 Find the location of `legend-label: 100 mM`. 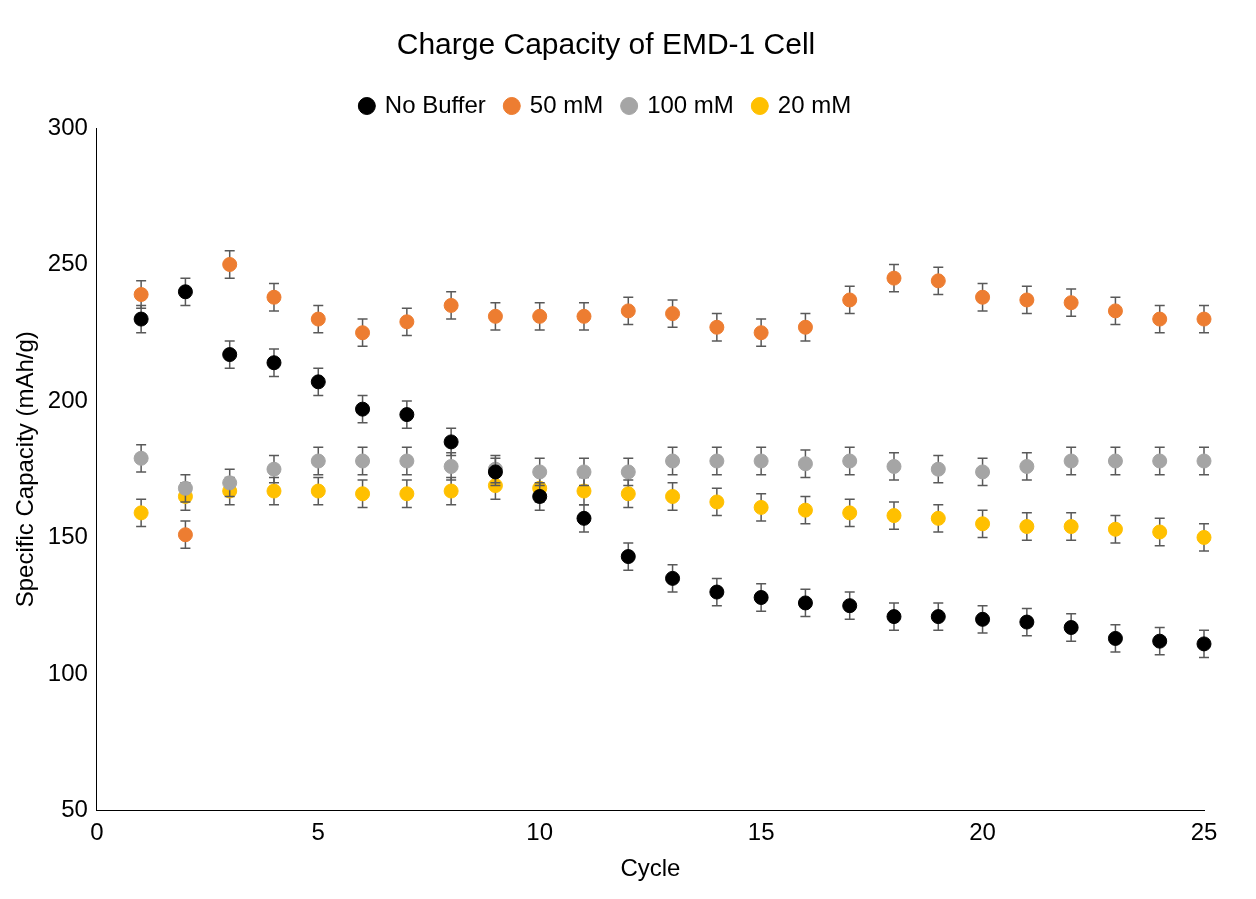

legend-label: 100 mM is located at coordinates (690, 104).